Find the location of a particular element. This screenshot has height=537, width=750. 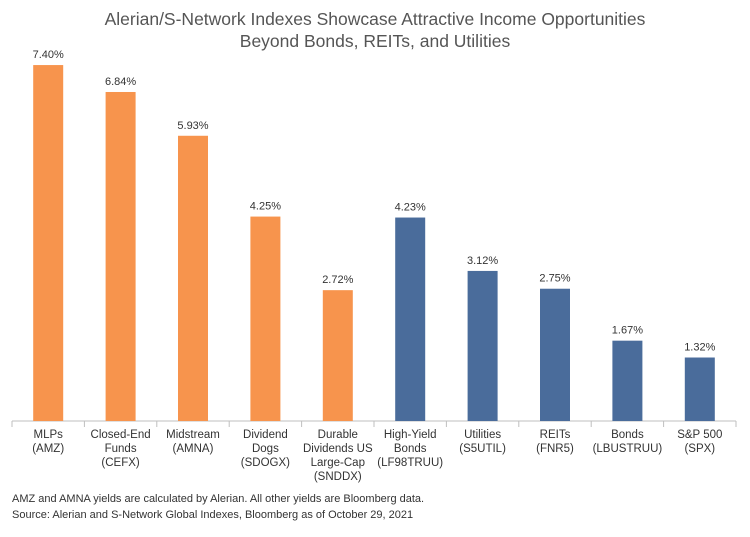

category-label-line: Dividends US is located at coordinates (338, 449).